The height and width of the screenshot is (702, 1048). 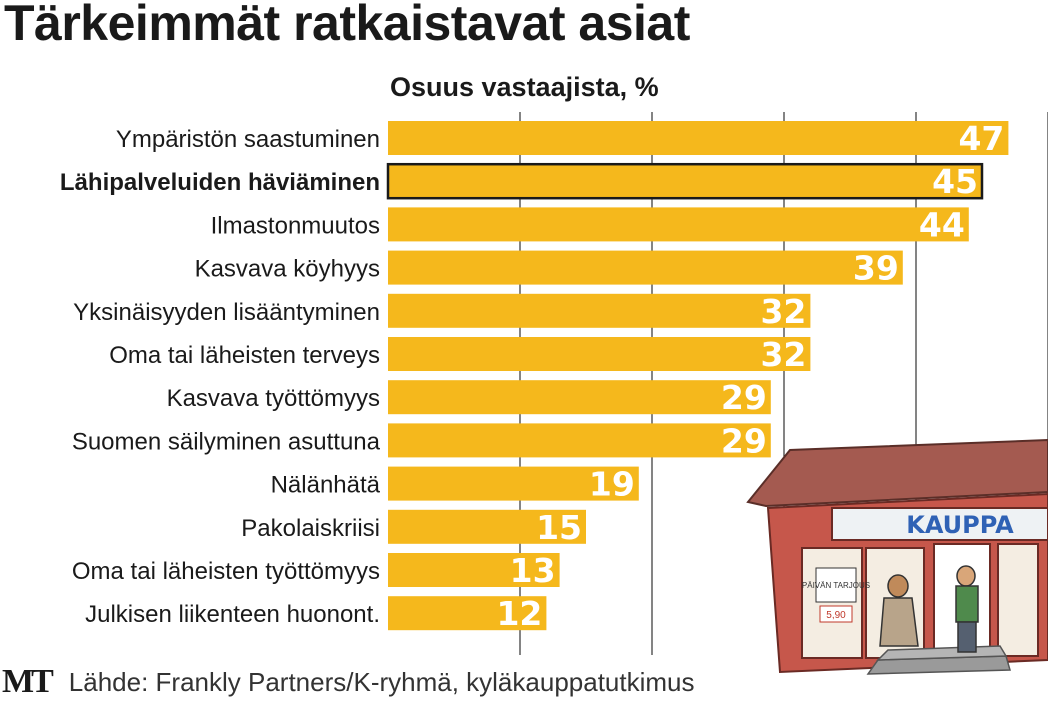 I want to click on category-label: Oma tai läheisten terveys, so click(x=244, y=355).